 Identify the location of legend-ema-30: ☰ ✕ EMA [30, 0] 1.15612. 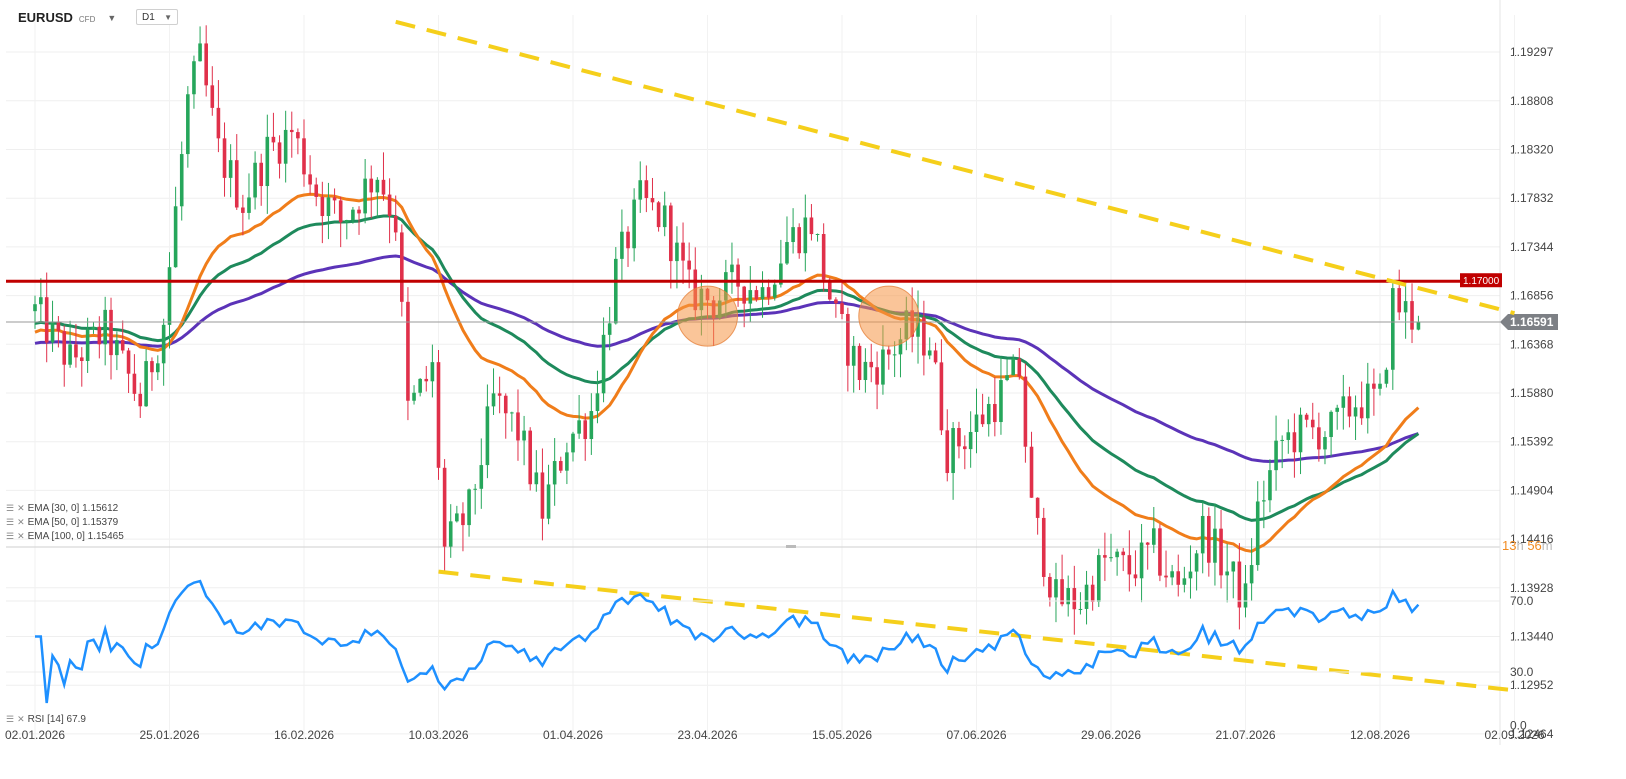
(62, 508).